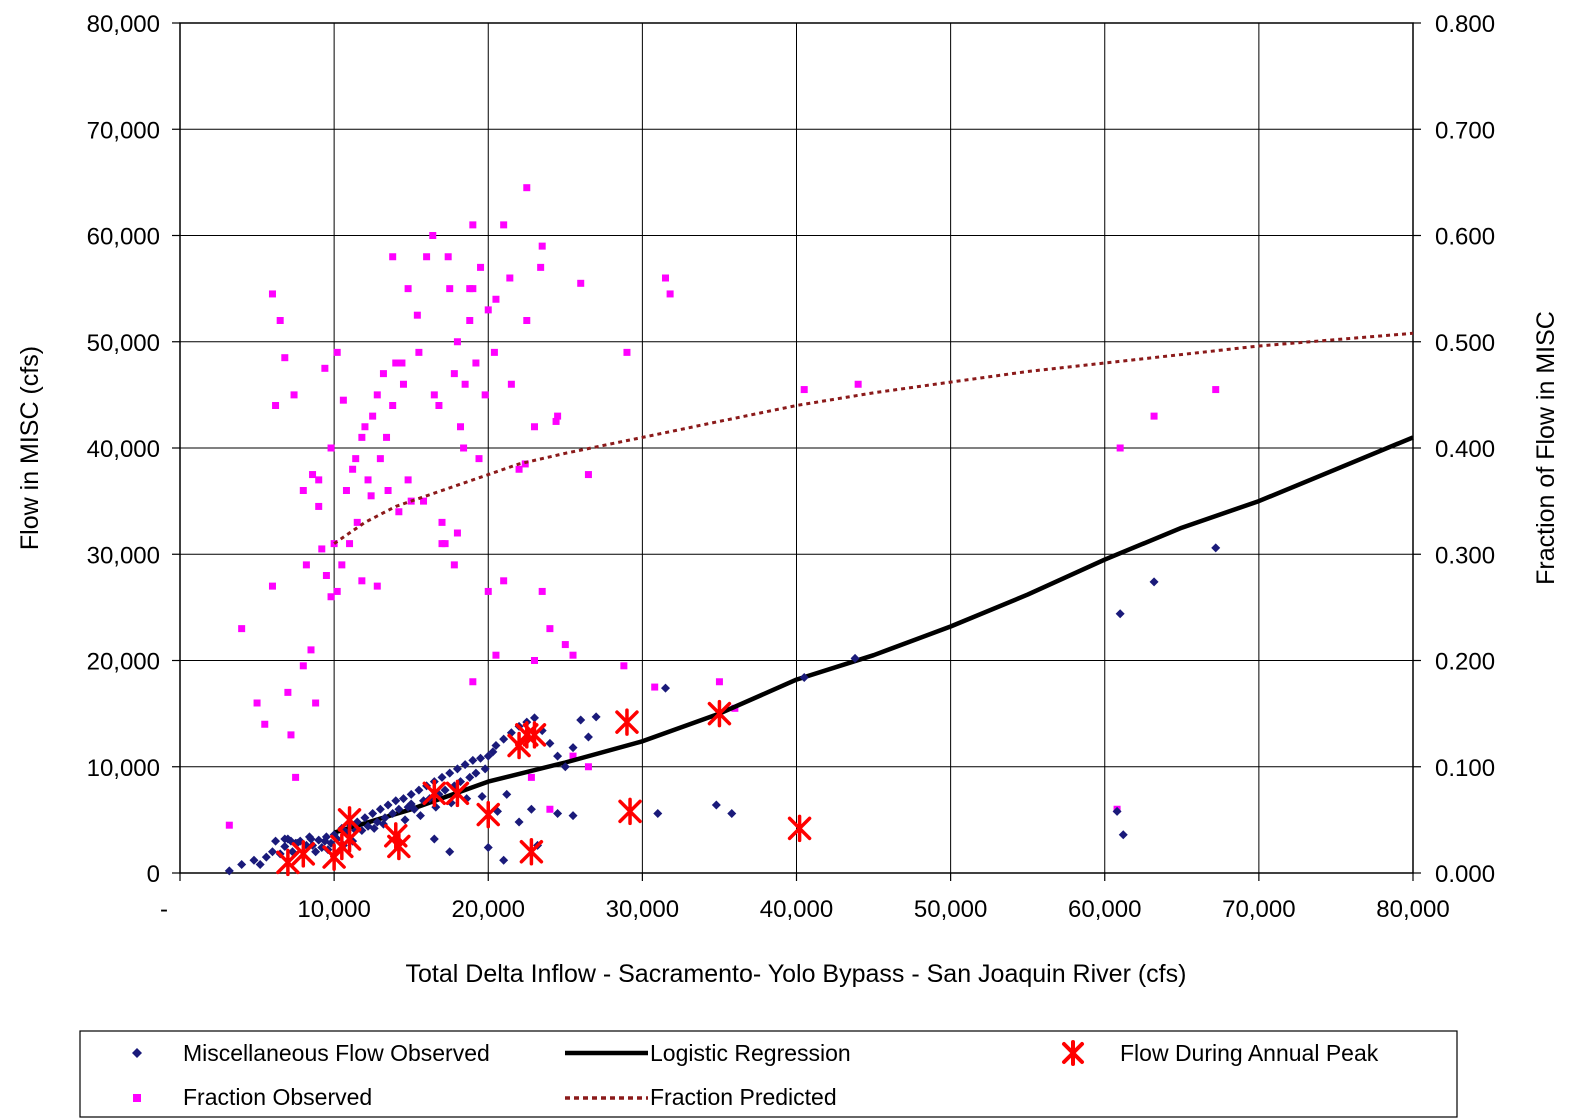  I want to click on x-tick-label: 80,000, so click(1412, 909).